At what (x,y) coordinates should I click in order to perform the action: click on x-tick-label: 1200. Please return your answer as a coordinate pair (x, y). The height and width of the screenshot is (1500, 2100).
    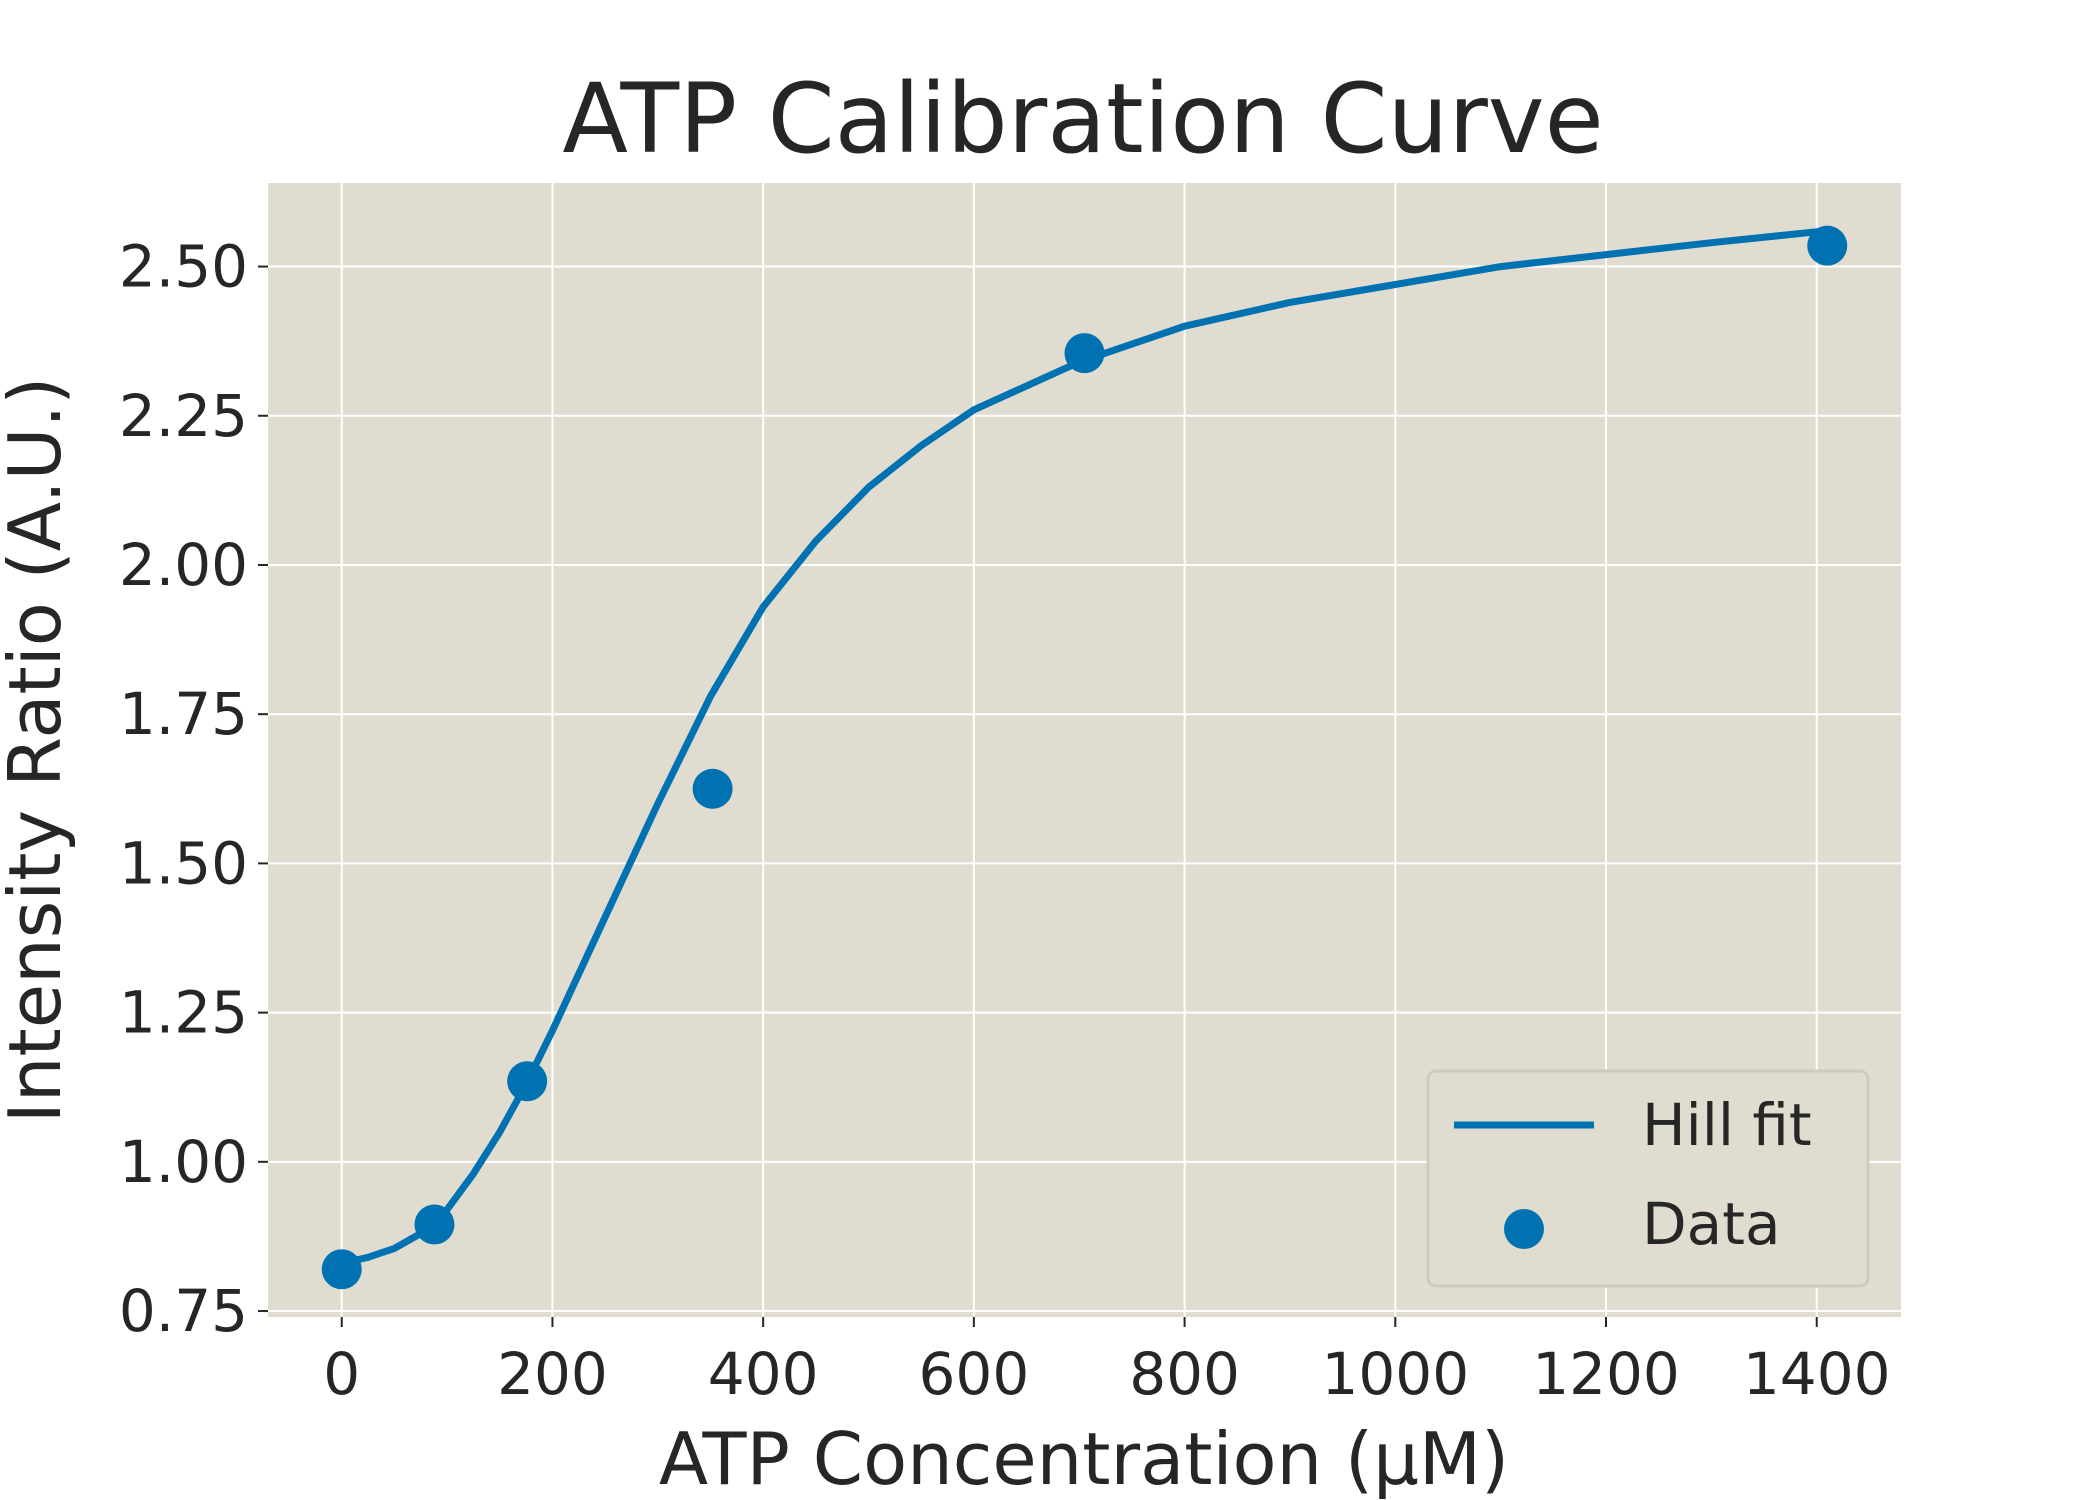
    Looking at the image, I should click on (1606, 1374).